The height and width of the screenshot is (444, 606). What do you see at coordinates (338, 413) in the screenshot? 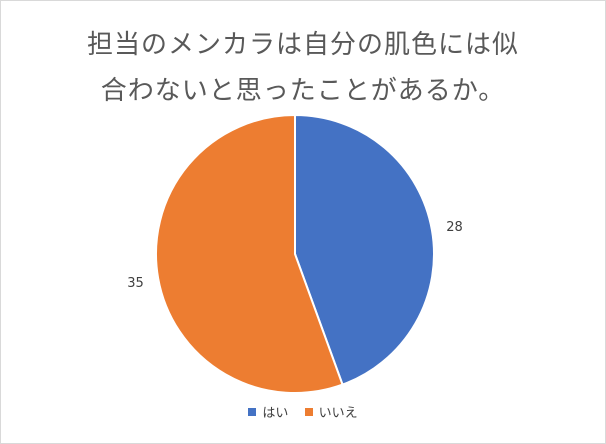
I see `legend-label-no: いいえ` at bounding box center [338, 413].